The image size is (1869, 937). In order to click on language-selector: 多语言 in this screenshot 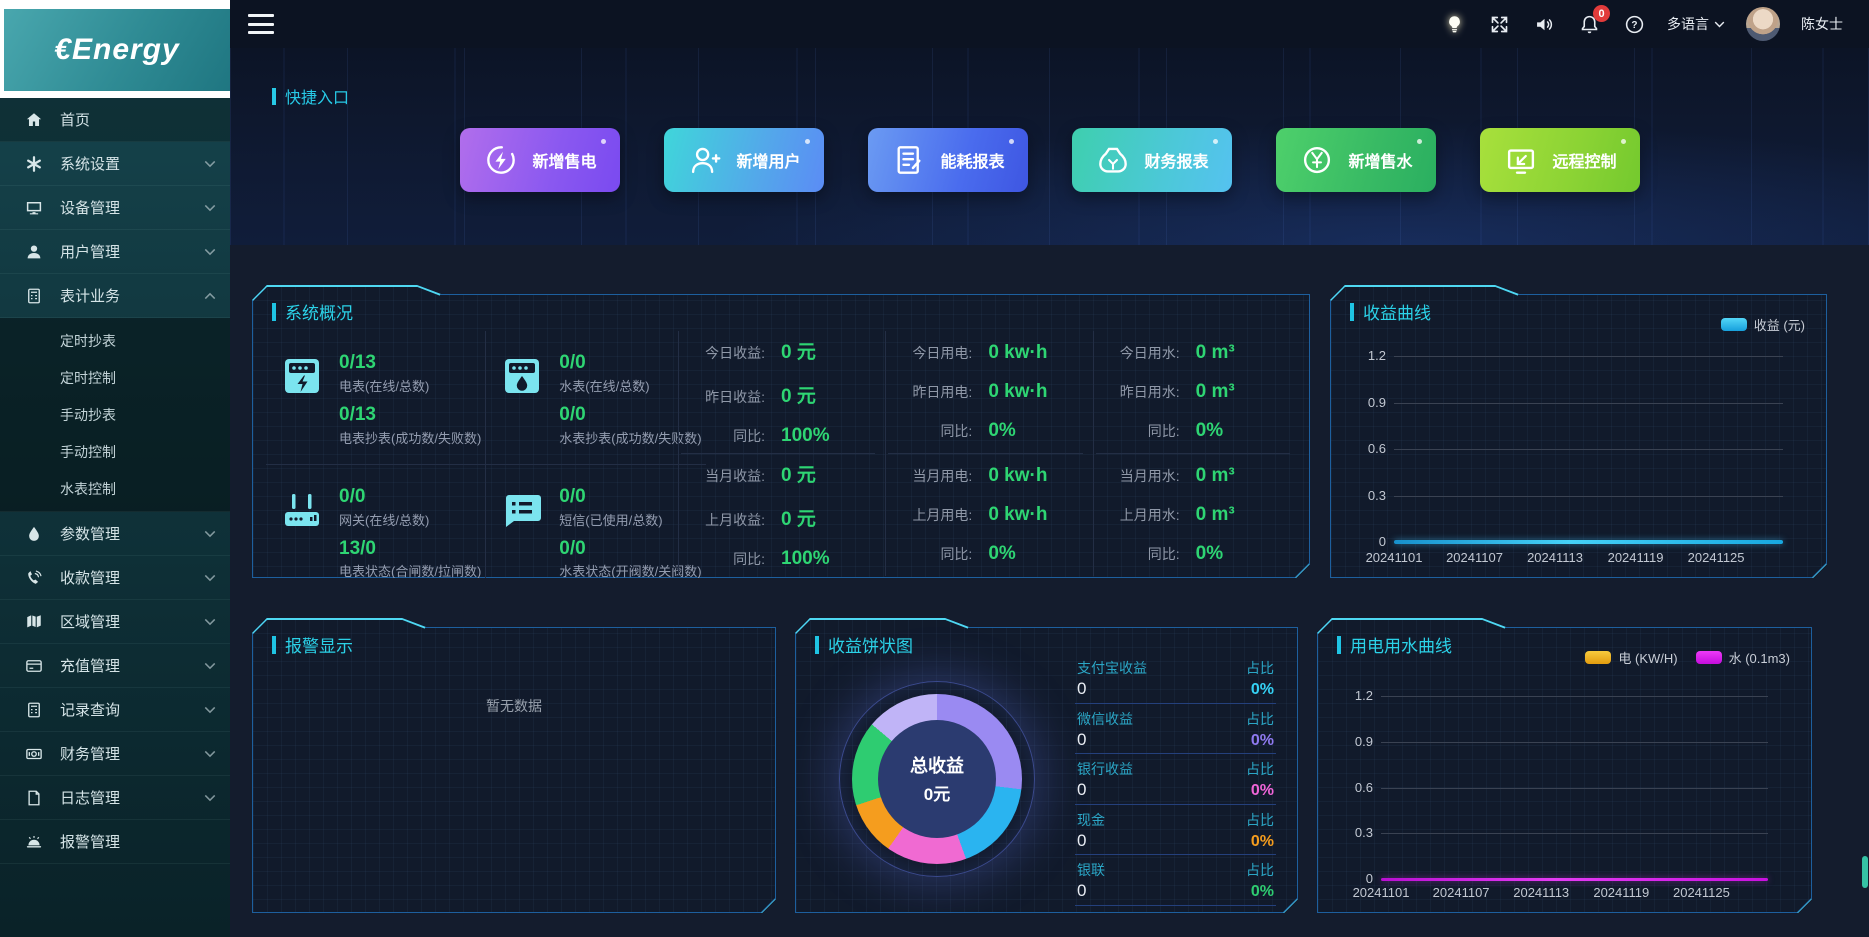, I will do `click(1696, 24)`.